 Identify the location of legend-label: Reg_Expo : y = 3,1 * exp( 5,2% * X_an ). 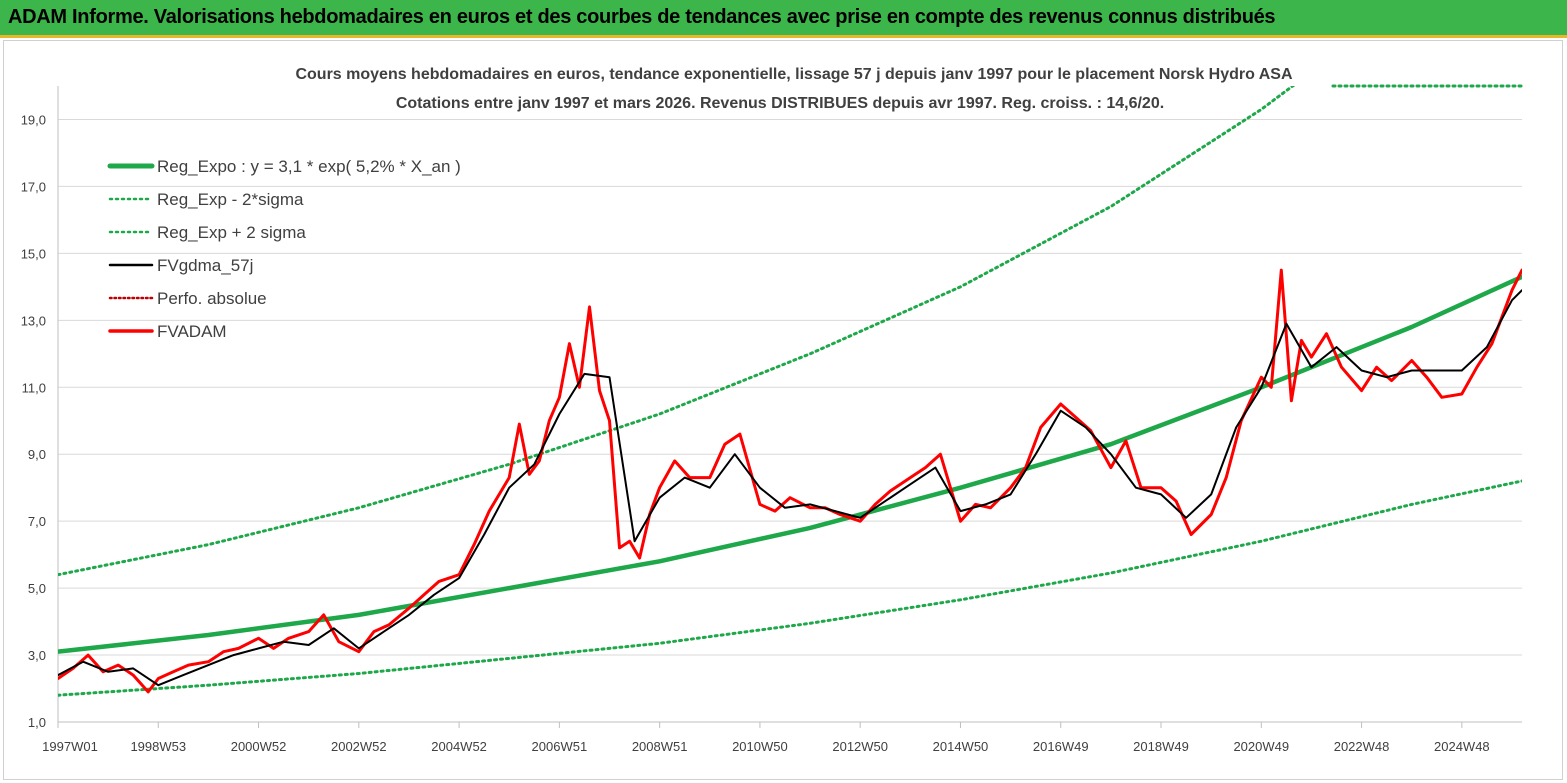
(309, 166).